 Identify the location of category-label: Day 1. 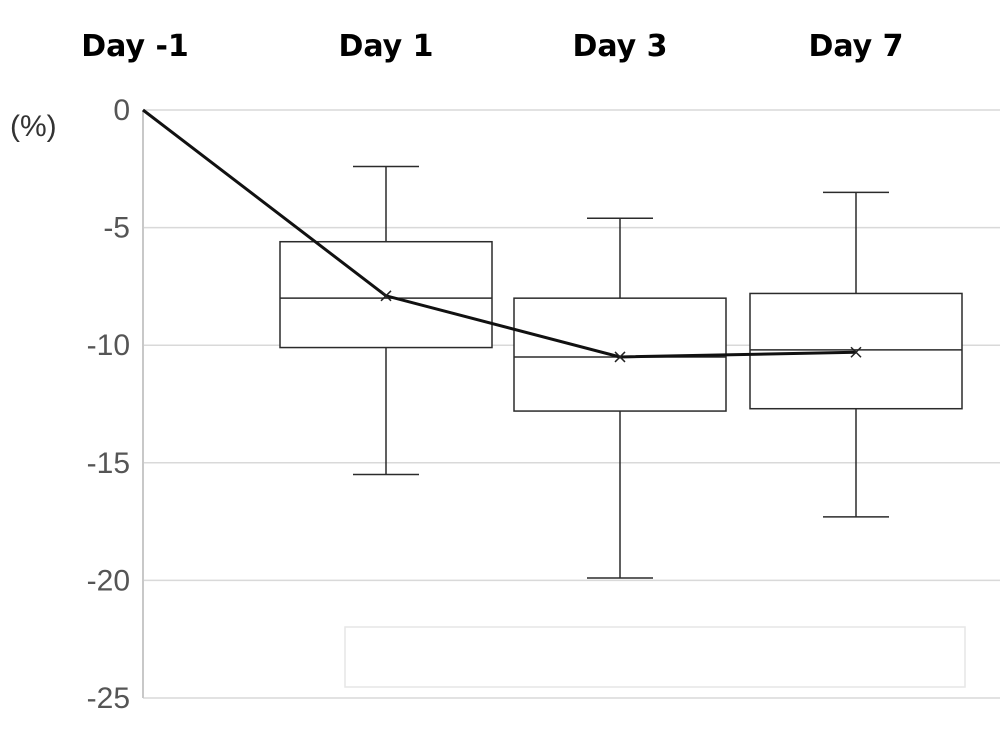
(385, 46).